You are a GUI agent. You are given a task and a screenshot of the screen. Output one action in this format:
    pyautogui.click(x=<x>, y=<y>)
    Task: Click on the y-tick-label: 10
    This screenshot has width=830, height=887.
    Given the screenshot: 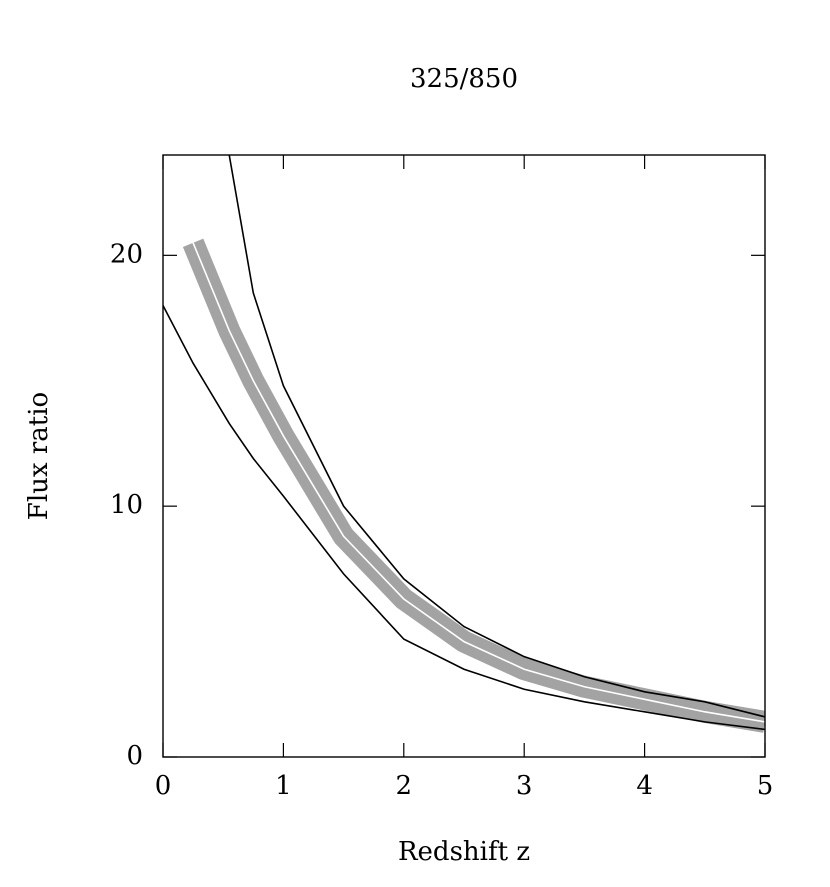 What is the action you would take?
    pyautogui.click(x=126, y=505)
    